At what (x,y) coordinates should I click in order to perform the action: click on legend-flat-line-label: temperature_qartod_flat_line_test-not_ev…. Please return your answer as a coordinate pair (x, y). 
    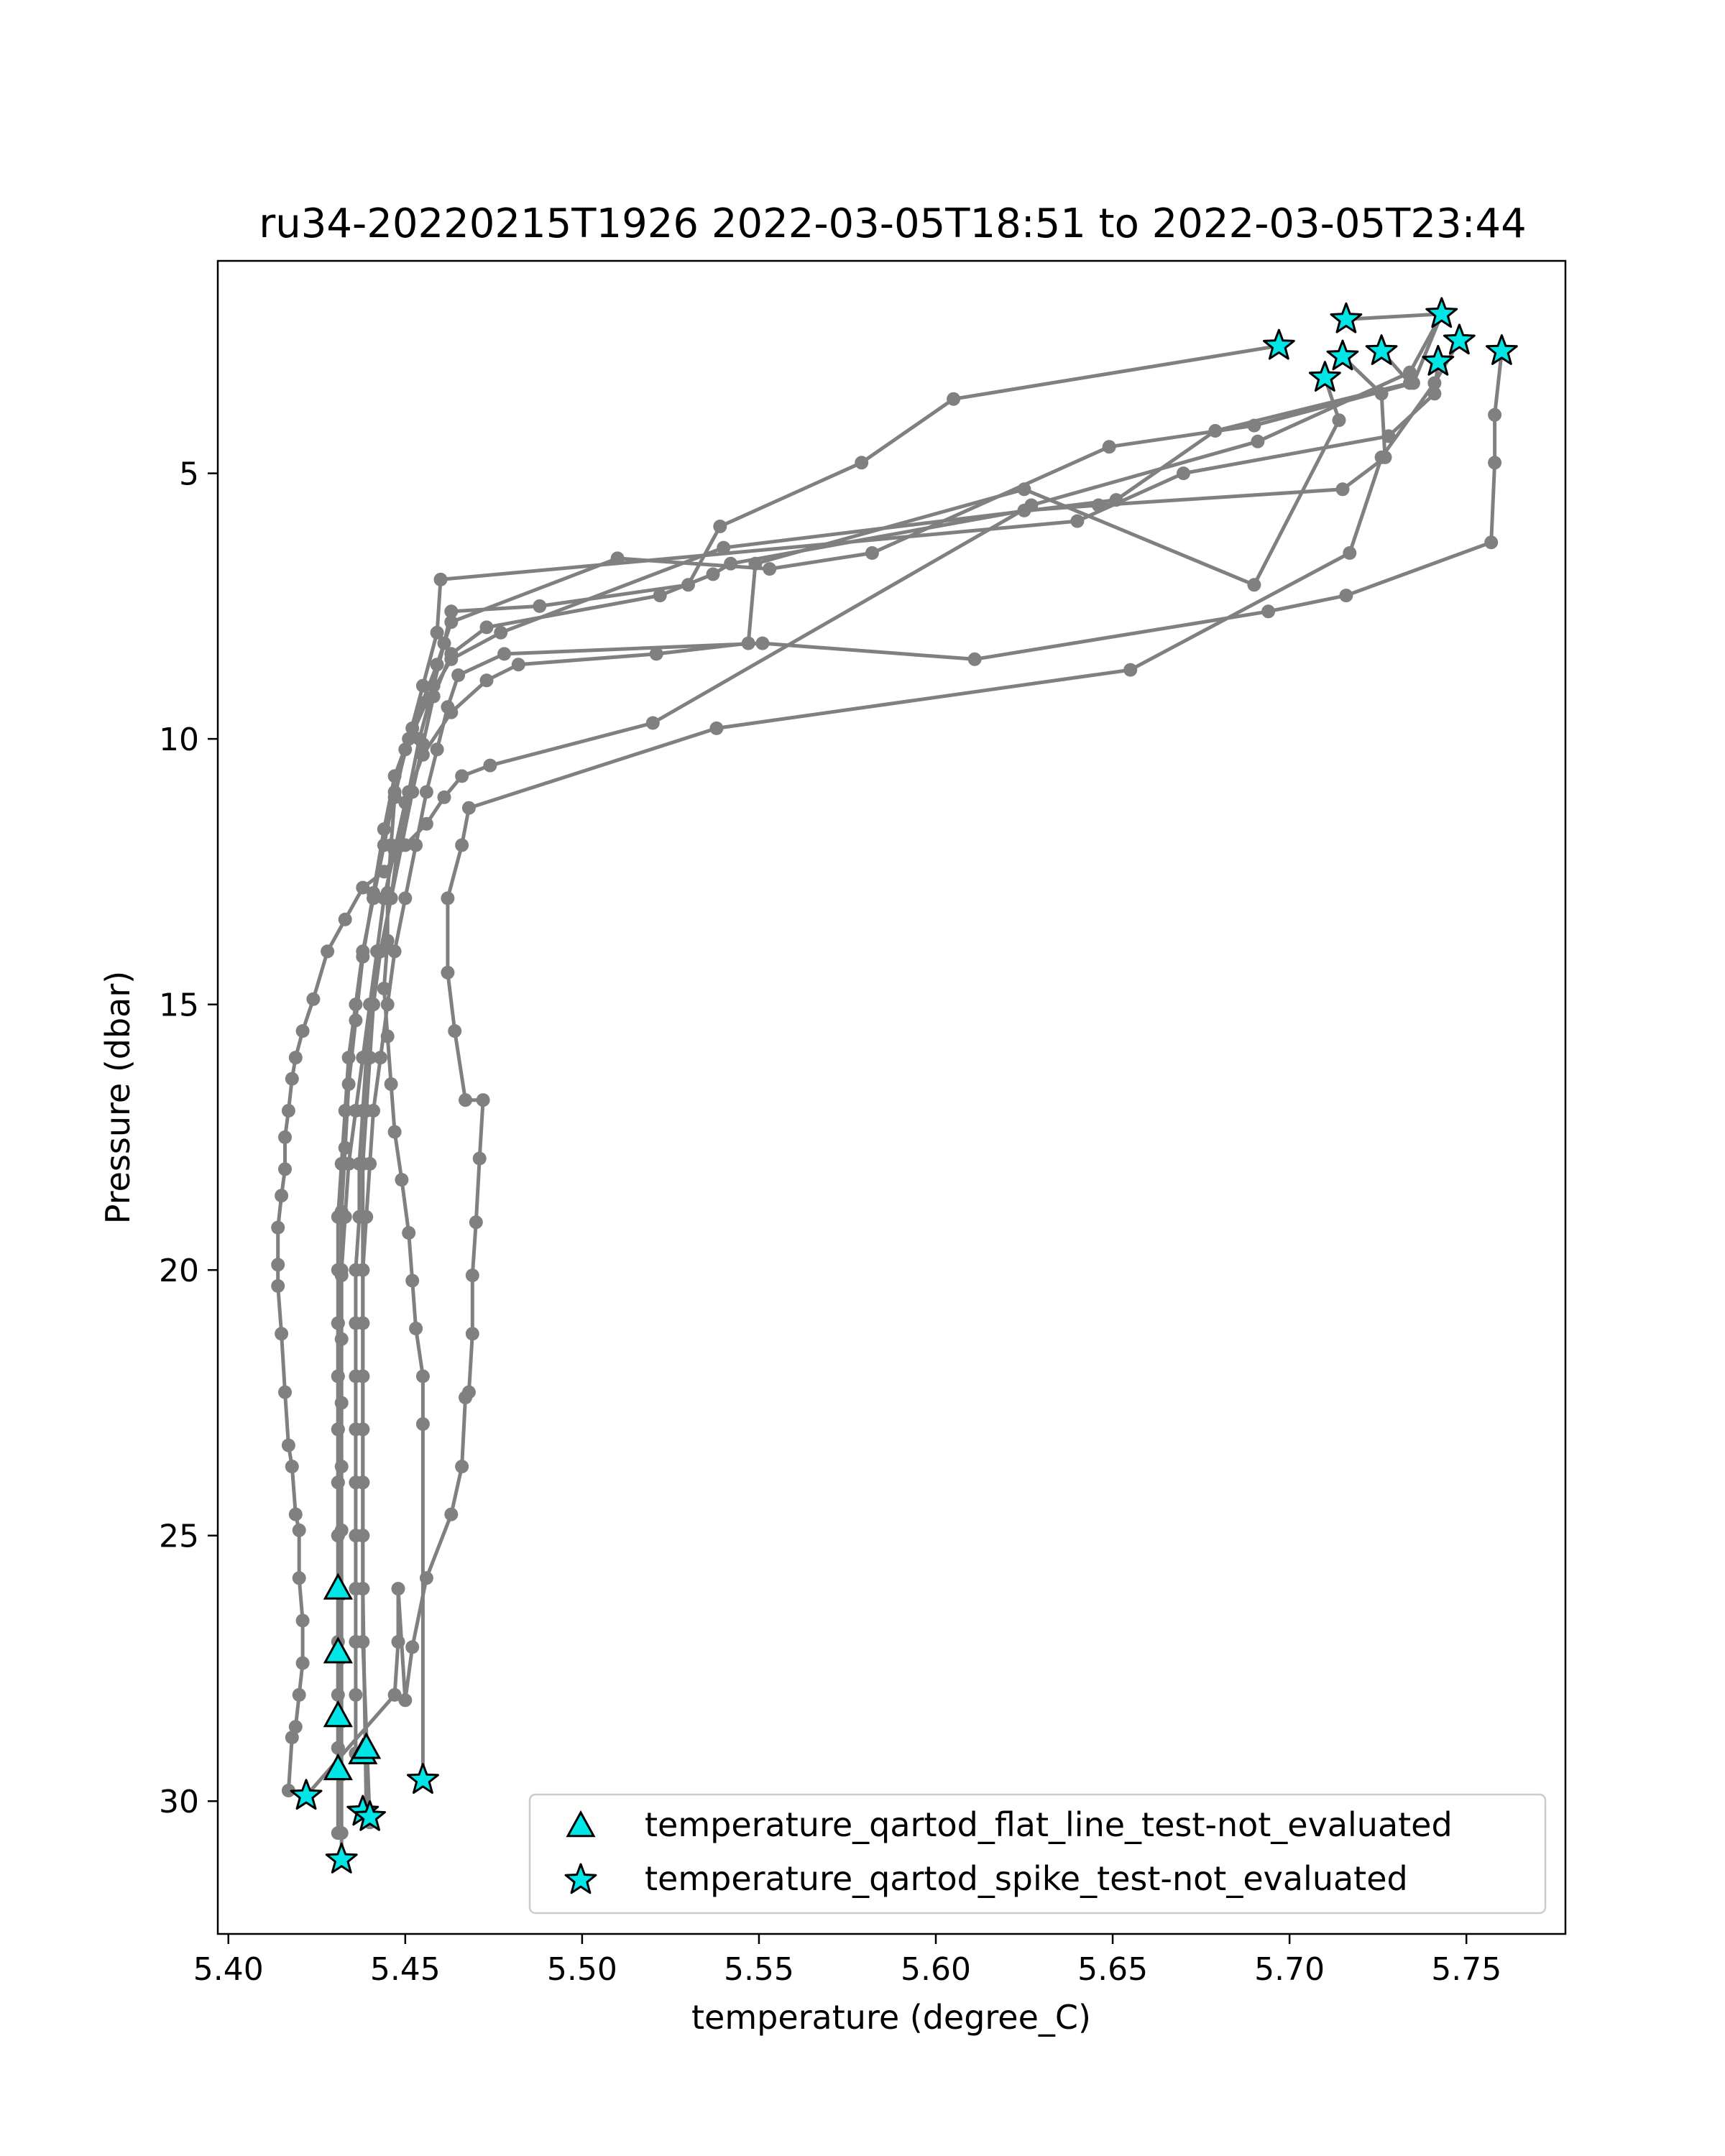
    Looking at the image, I should click on (1049, 1825).